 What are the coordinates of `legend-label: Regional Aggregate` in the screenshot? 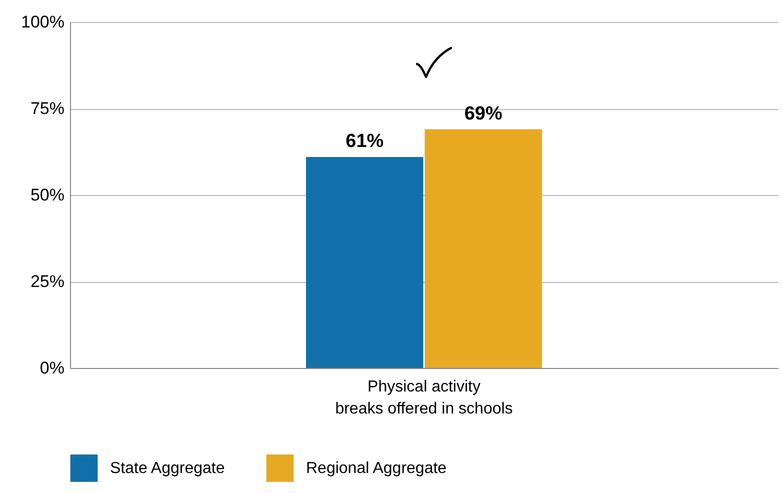 It's located at (376, 469).